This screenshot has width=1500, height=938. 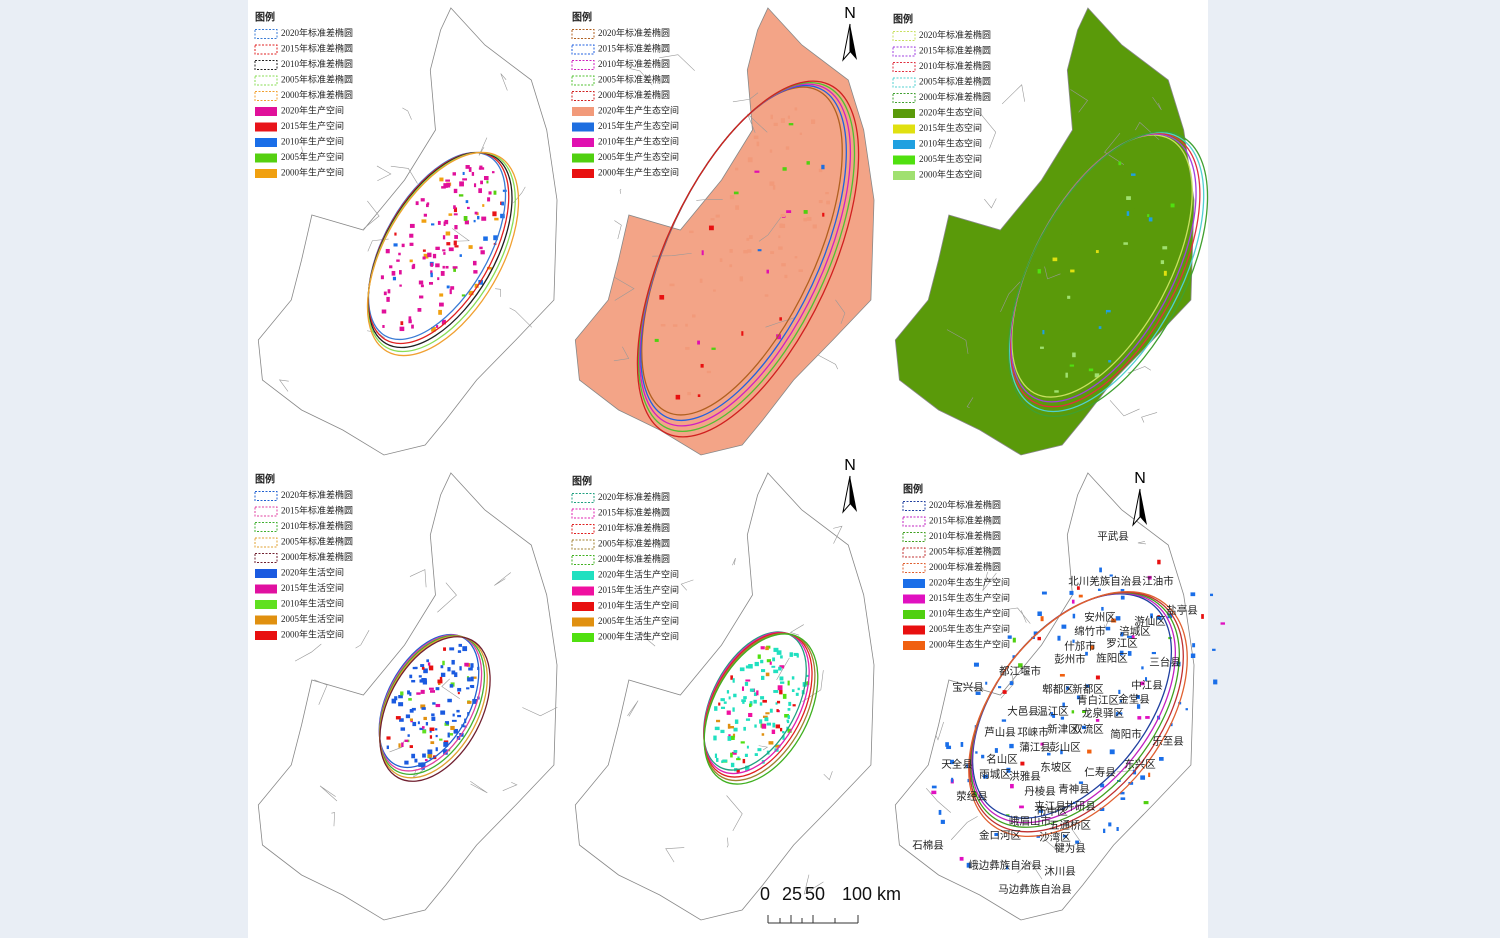 I want to click on legend-title: 图例, so click(x=913, y=488).